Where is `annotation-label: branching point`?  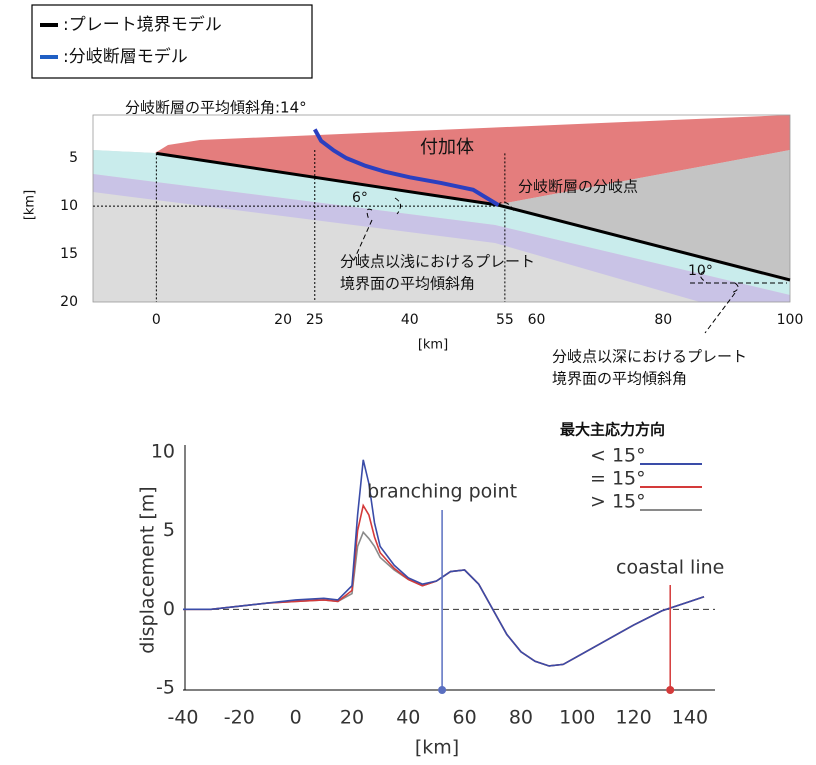
annotation-label: branching point is located at coordinates (442, 492).